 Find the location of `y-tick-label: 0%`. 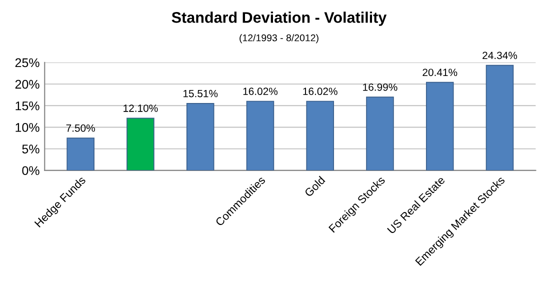

y-tick-label: 0% is located at coordinates (31, 171).